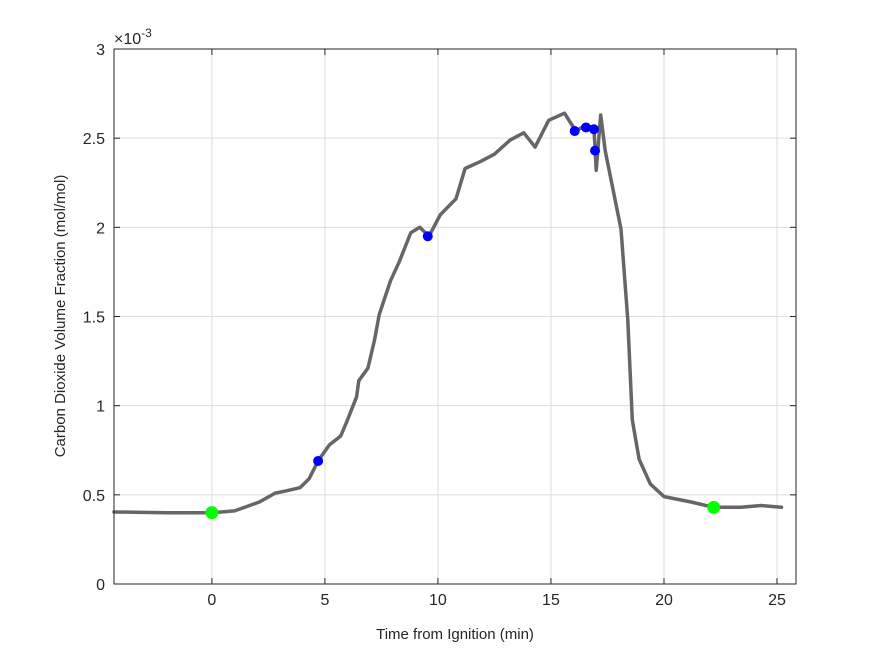 The height and width of the screenshot is (661, 875). Describe the element at coordinates (146, 33) in the screenshot. I see `y-multiplier-exponent: -3` at that location.